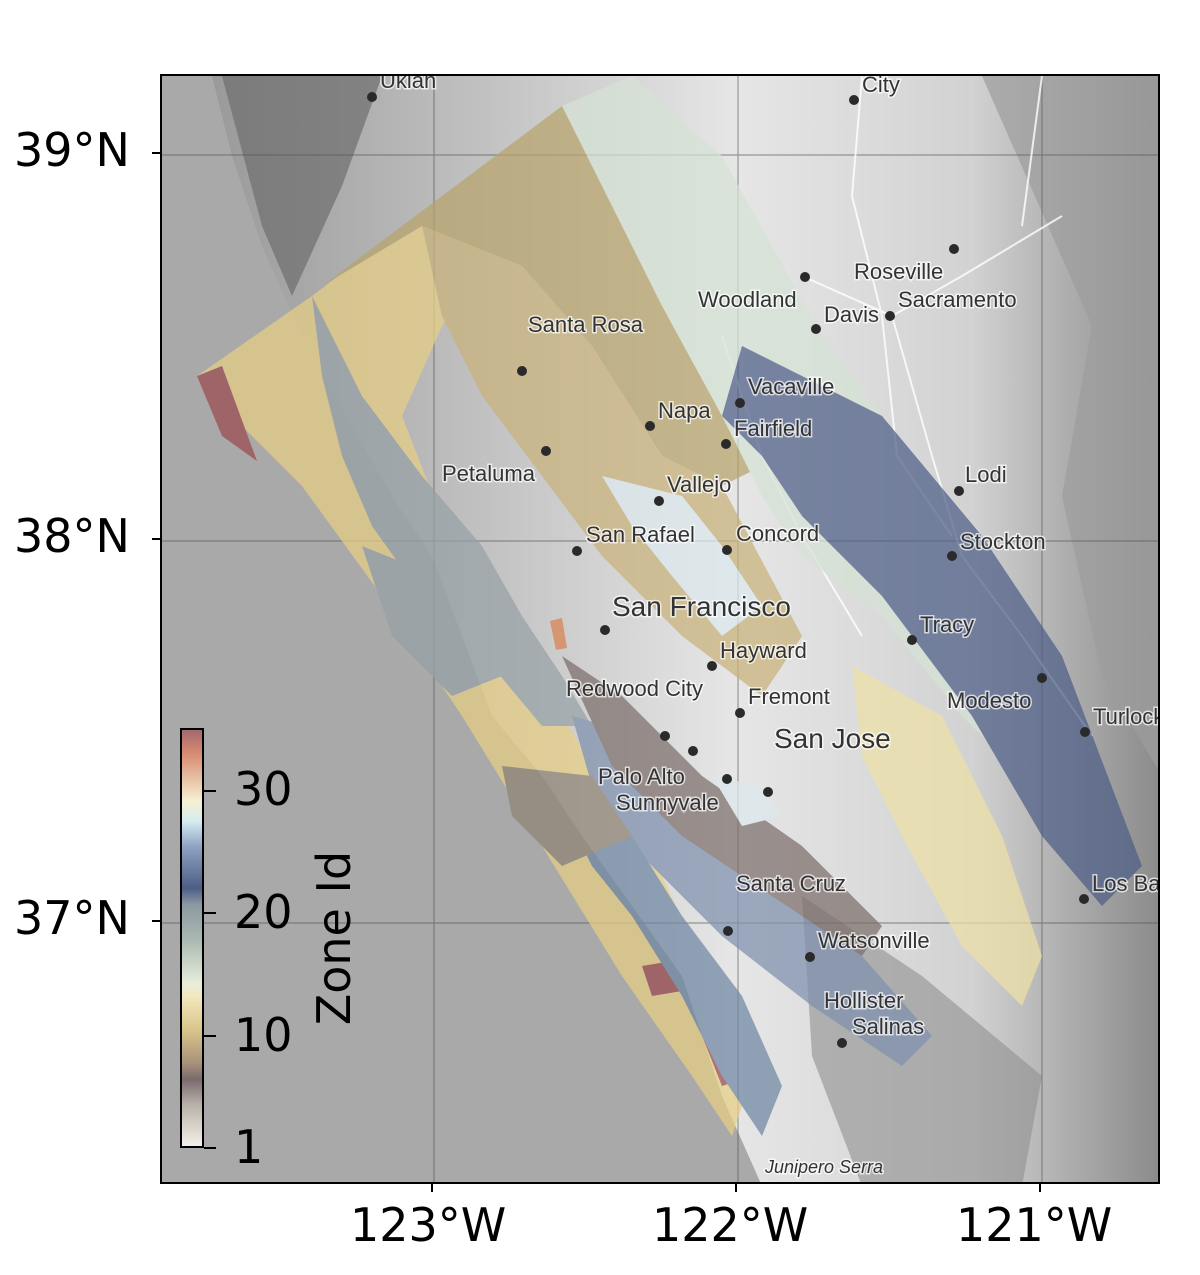 The height and width of the screenshot is (1275, 1200). I want to click on city-label: Fremont, so click(789, 696).